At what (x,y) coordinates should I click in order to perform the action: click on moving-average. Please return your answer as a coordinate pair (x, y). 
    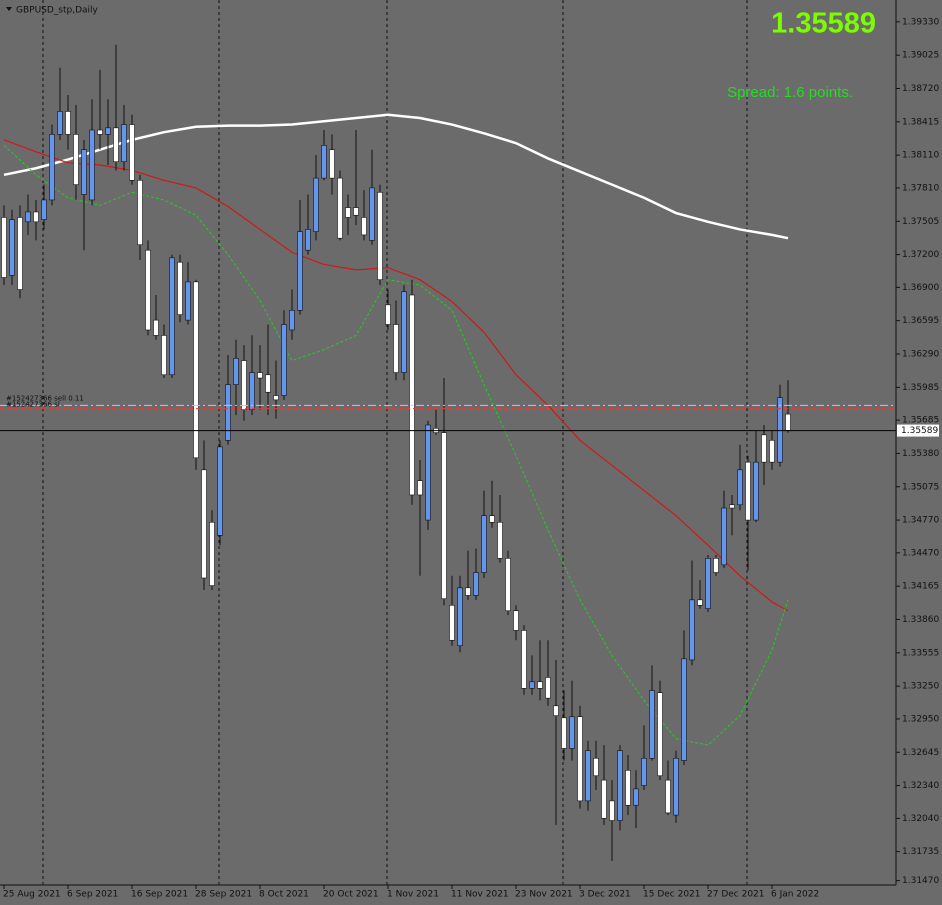
    Looking at the image, I should click on (396, 176).